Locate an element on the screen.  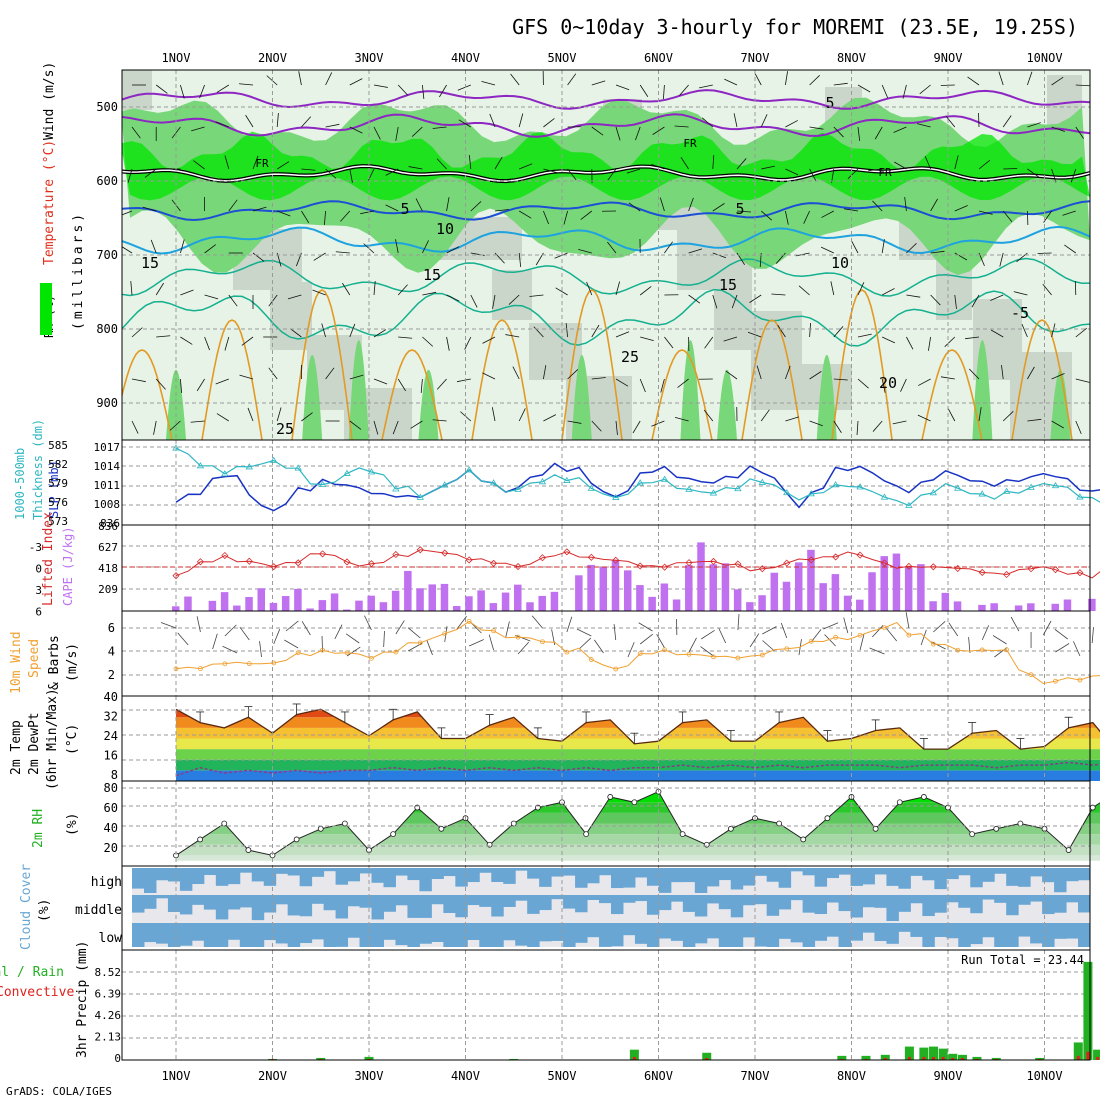
vlabel-thickness-1: 1000-500mb is located at coordinates (20, 484).